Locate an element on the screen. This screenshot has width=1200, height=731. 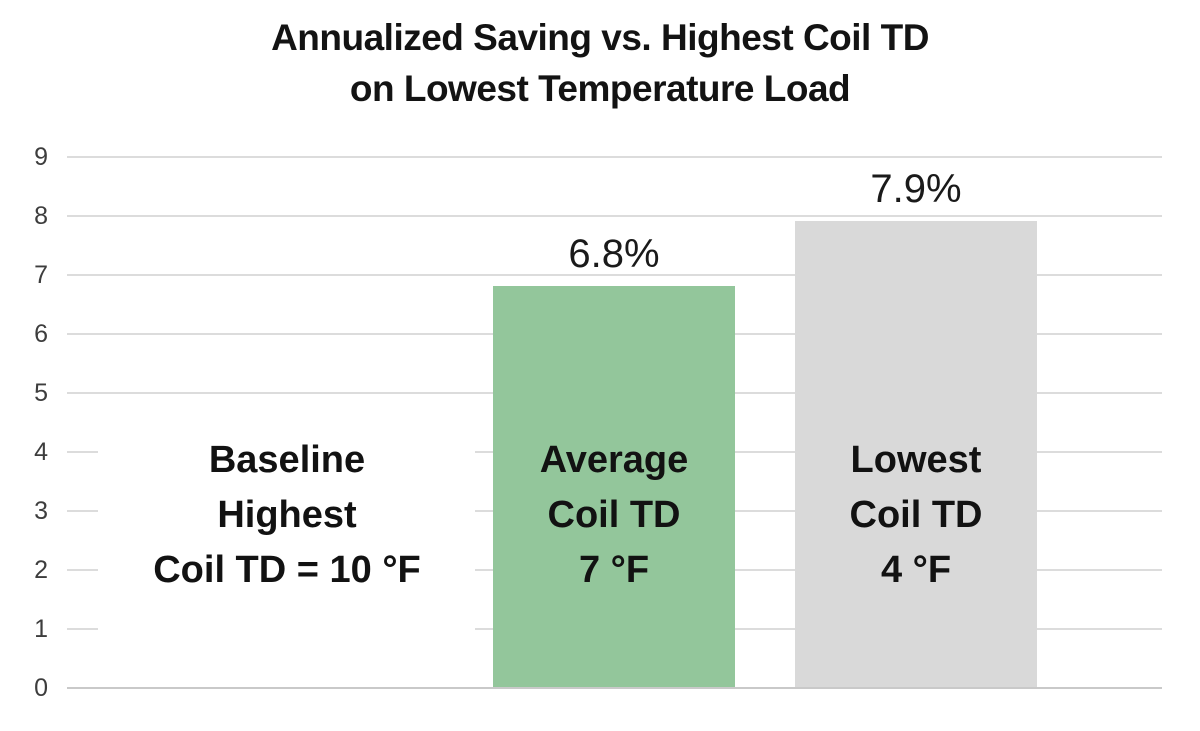
category-label-baseline: Baseline Highest Coil TD = 10 °F is located at coordinates (287, 515).